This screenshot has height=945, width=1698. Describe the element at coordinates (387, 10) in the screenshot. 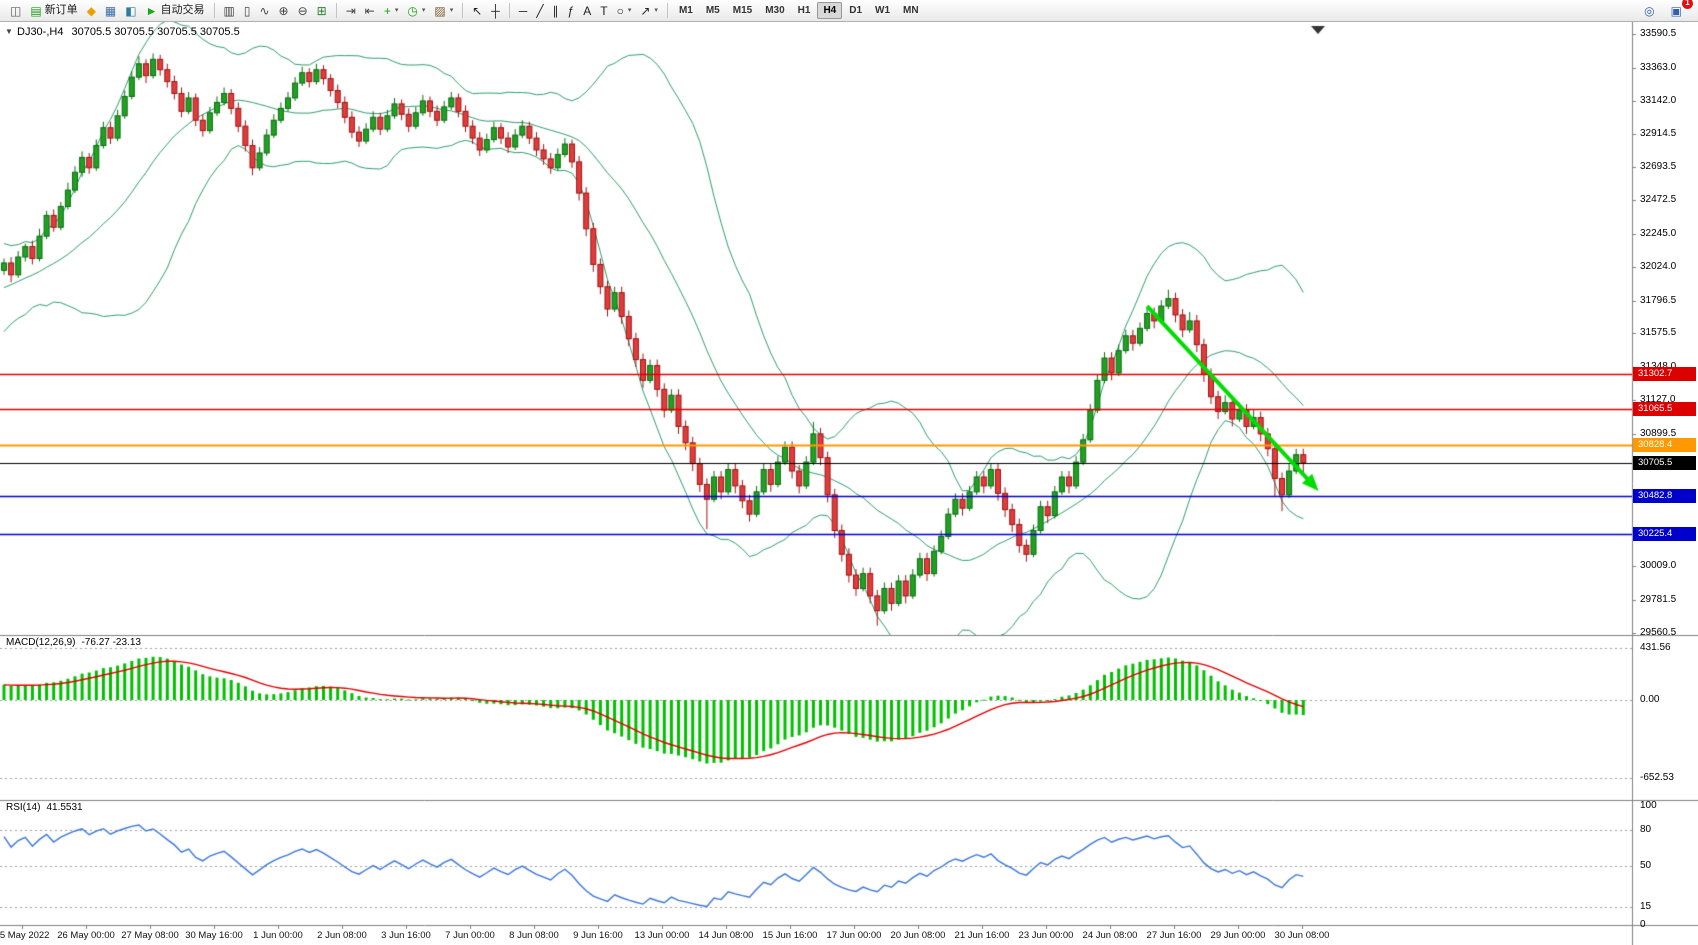

I see `indicators-icon: +` at that location.